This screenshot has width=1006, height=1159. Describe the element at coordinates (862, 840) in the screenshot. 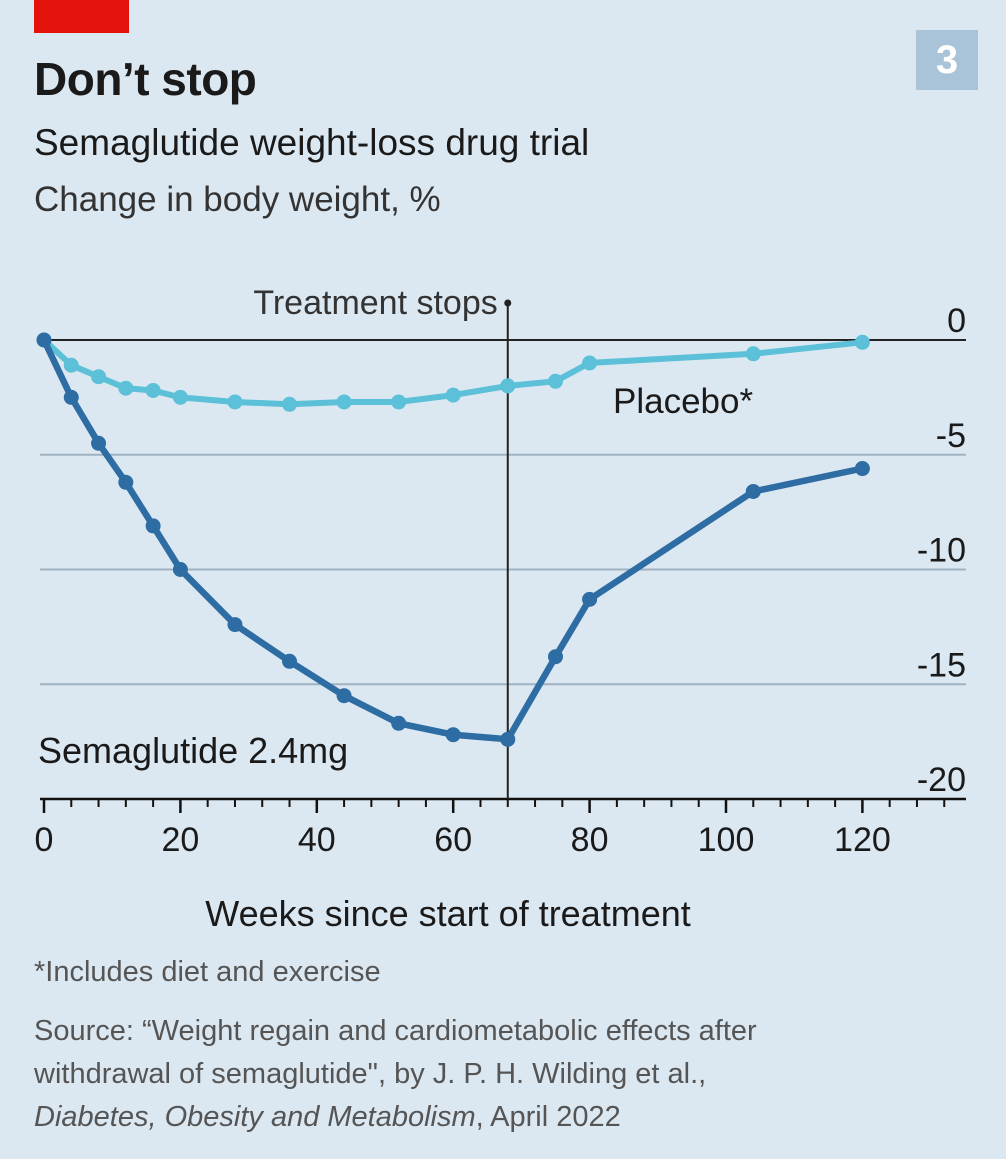

I see `x-tick-label: 120` at that location.